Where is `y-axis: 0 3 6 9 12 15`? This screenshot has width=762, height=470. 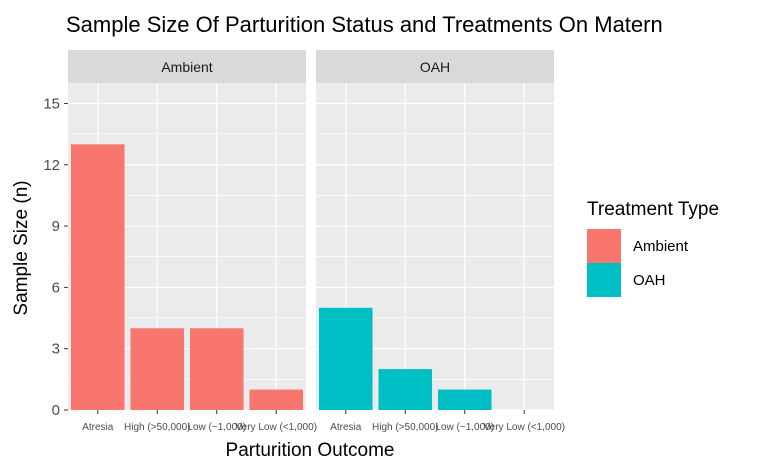 y-axis: 0 3 6 9 12 15 is located at coordinates (55, 257).